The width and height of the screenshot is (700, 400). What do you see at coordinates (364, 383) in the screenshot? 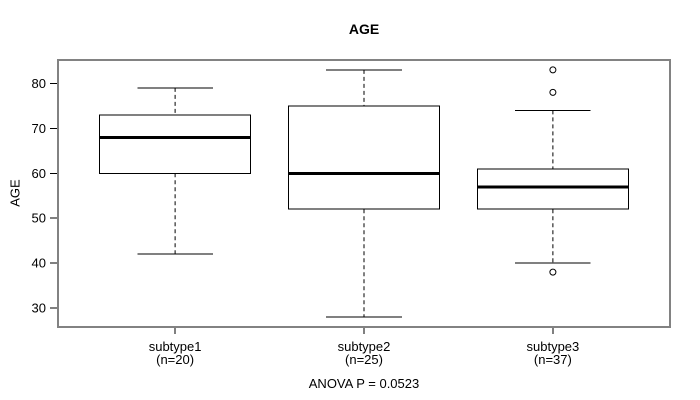
I see `anova-annotation: ANOVA P = 0.0523` at bounding box center [364, 383].